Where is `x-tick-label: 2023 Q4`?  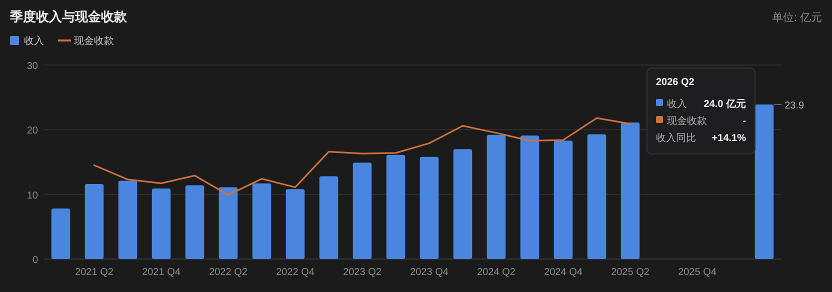
x-tick-label: 2023 Q4 is located at coordinates (429, 272).